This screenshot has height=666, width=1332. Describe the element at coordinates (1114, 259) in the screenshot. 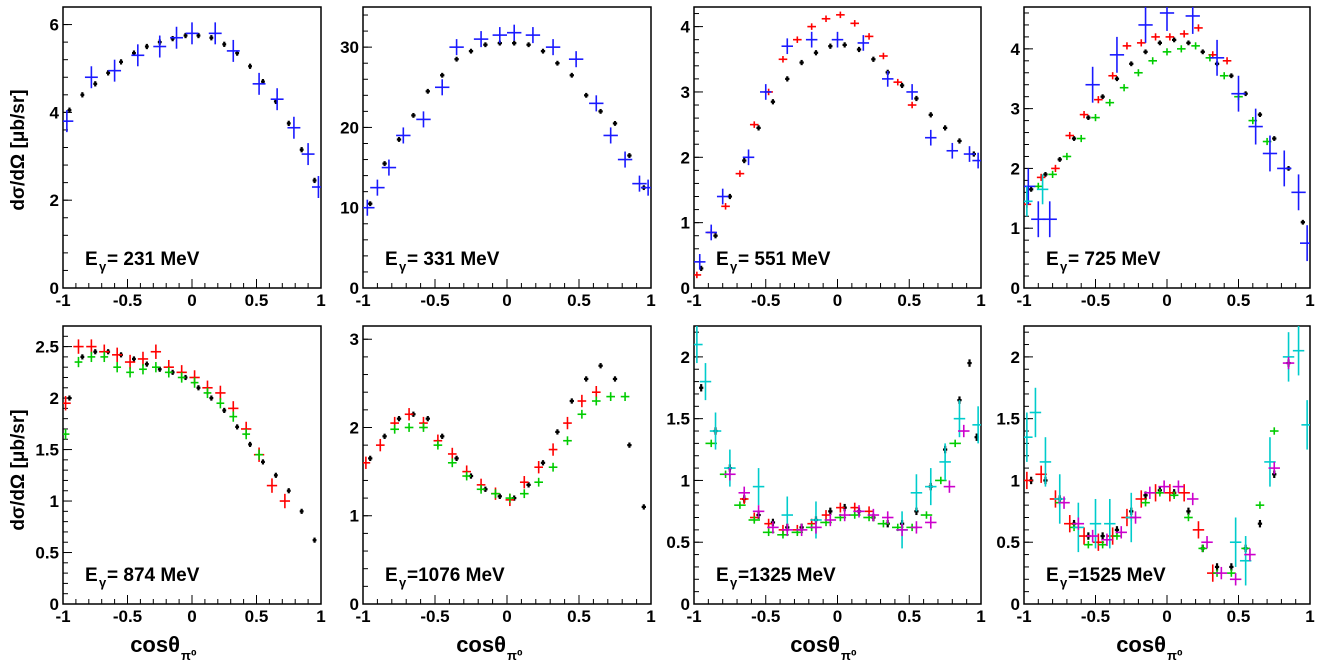

I see `energy-label-value: = 725 MeV` at that location.